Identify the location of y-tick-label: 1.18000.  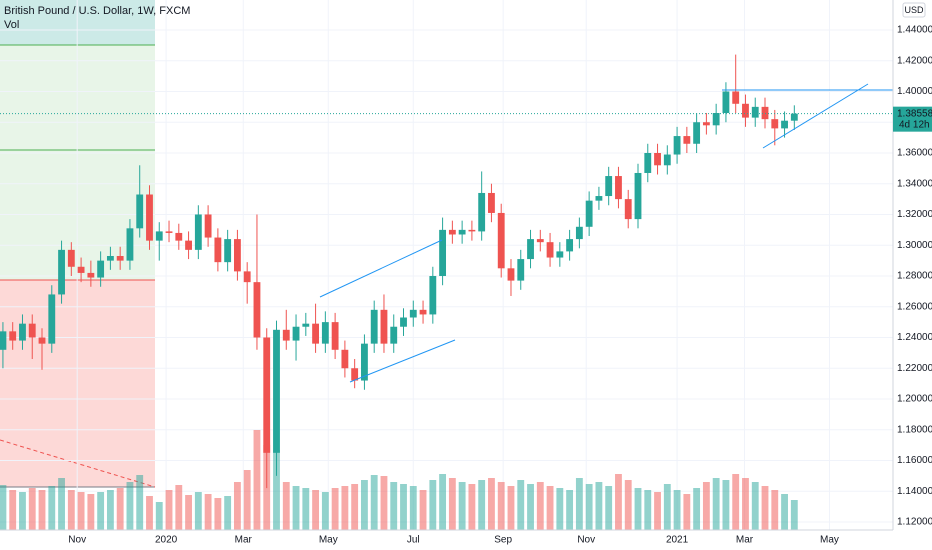
(914, 429).